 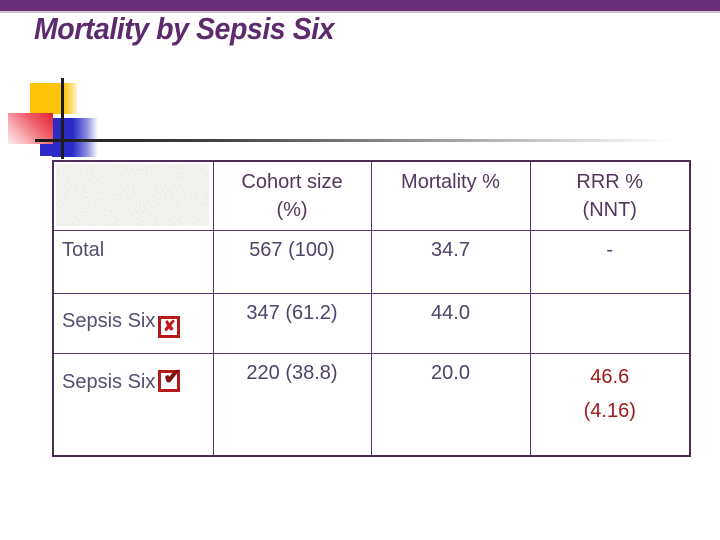 I want to click on cell-six-x-rrr, so click(x=610, y=323).